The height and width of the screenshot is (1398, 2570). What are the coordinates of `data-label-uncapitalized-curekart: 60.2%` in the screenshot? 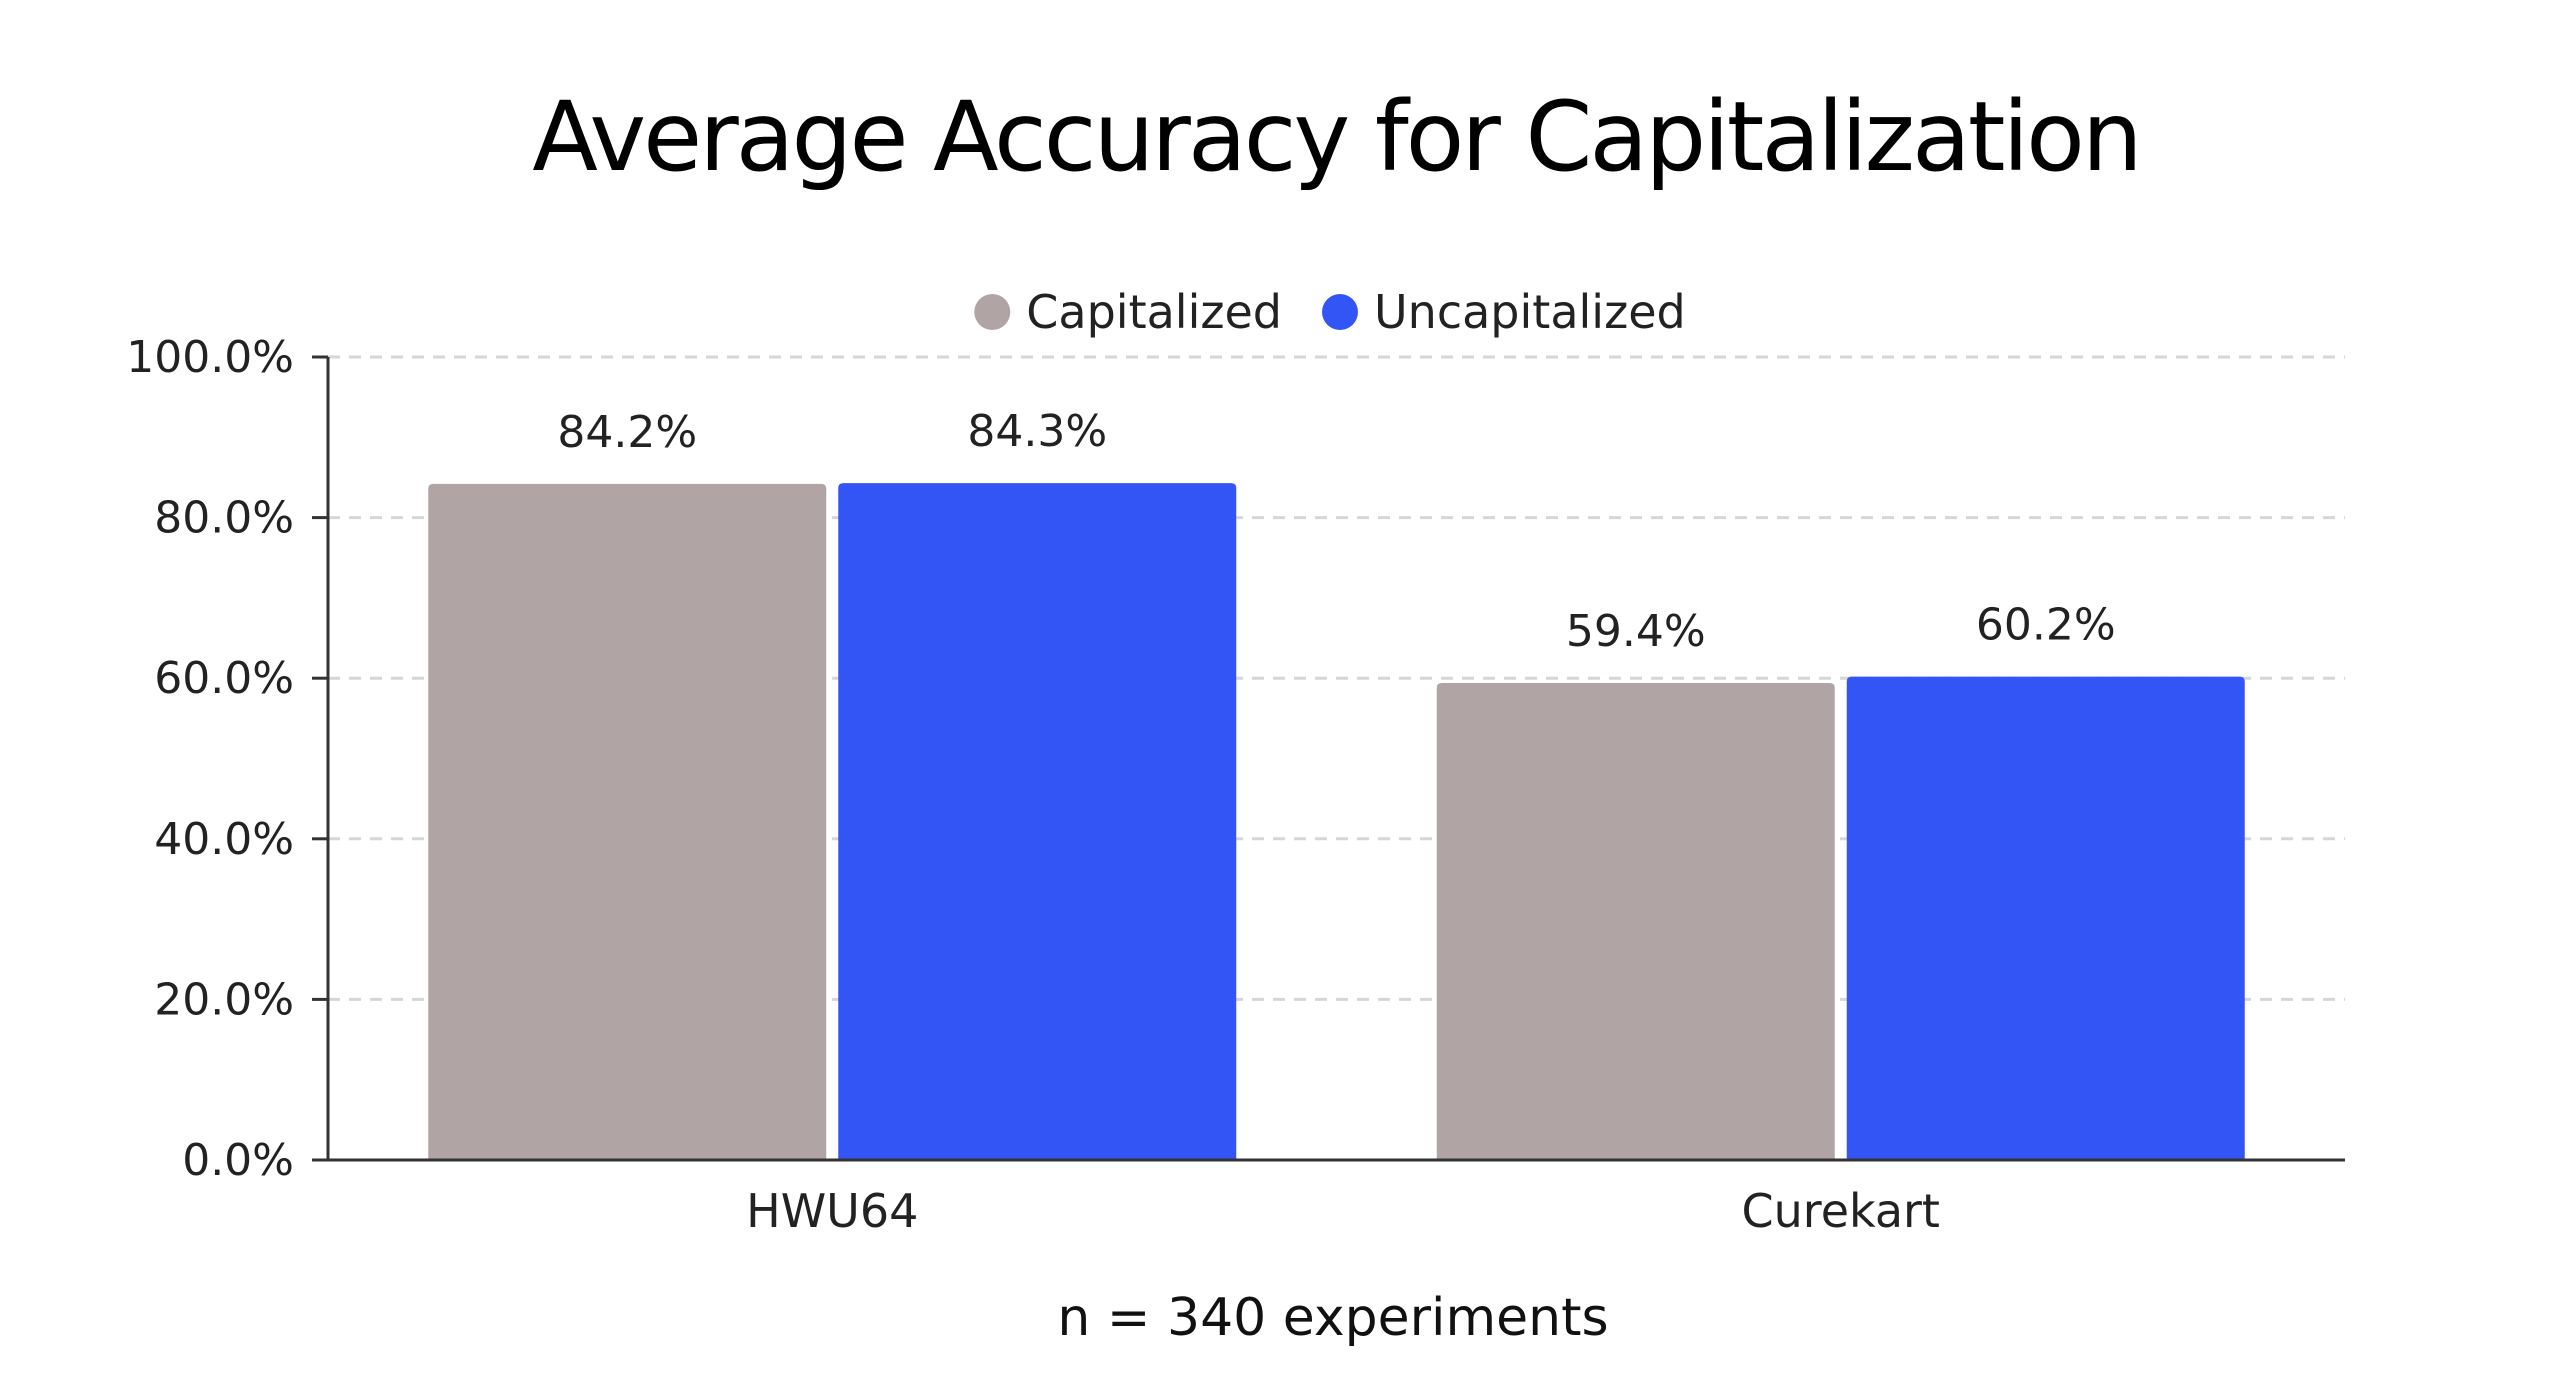 It's located at (2046, 625).